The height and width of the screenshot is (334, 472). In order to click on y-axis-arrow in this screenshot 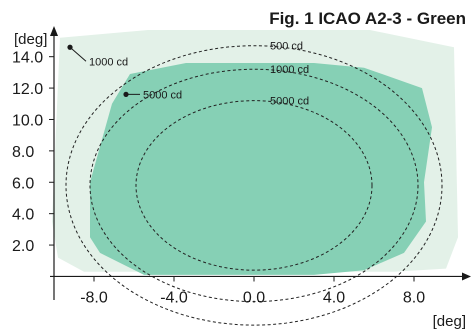, I will do `click(54, 31)`.